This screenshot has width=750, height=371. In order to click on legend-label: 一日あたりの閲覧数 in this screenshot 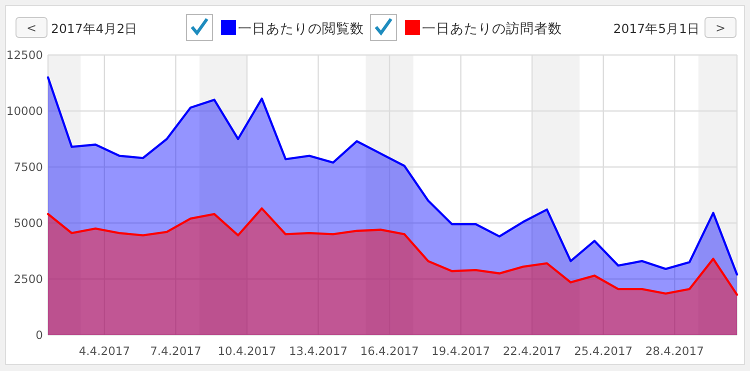, I will do `click(301, 29)`.